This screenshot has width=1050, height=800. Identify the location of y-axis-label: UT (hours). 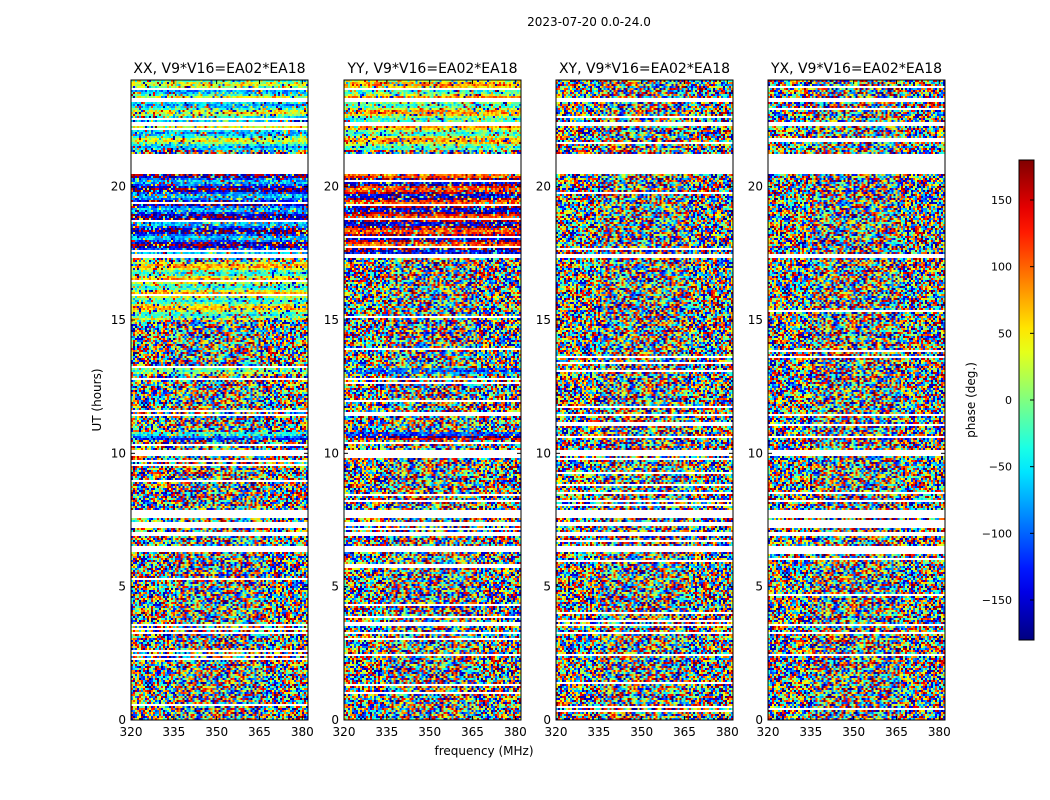
(97, 399).